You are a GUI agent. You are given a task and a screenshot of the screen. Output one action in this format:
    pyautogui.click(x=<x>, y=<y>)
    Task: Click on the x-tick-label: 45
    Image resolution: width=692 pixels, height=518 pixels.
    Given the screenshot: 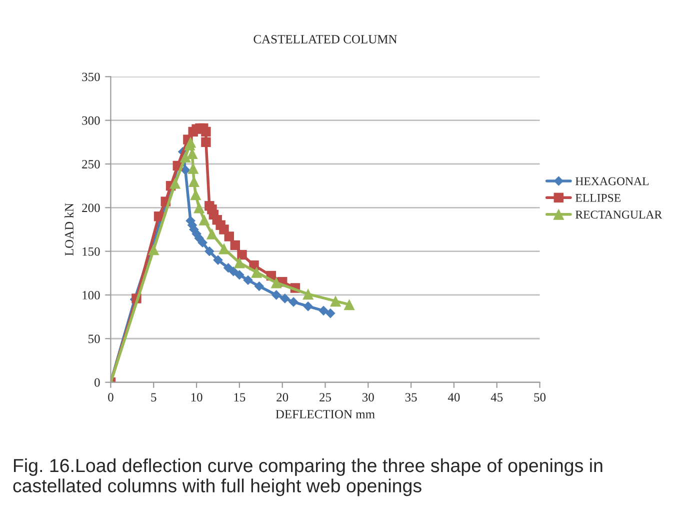 What is the action you would take?
    pyautogui.click(x=496, y=397)
    